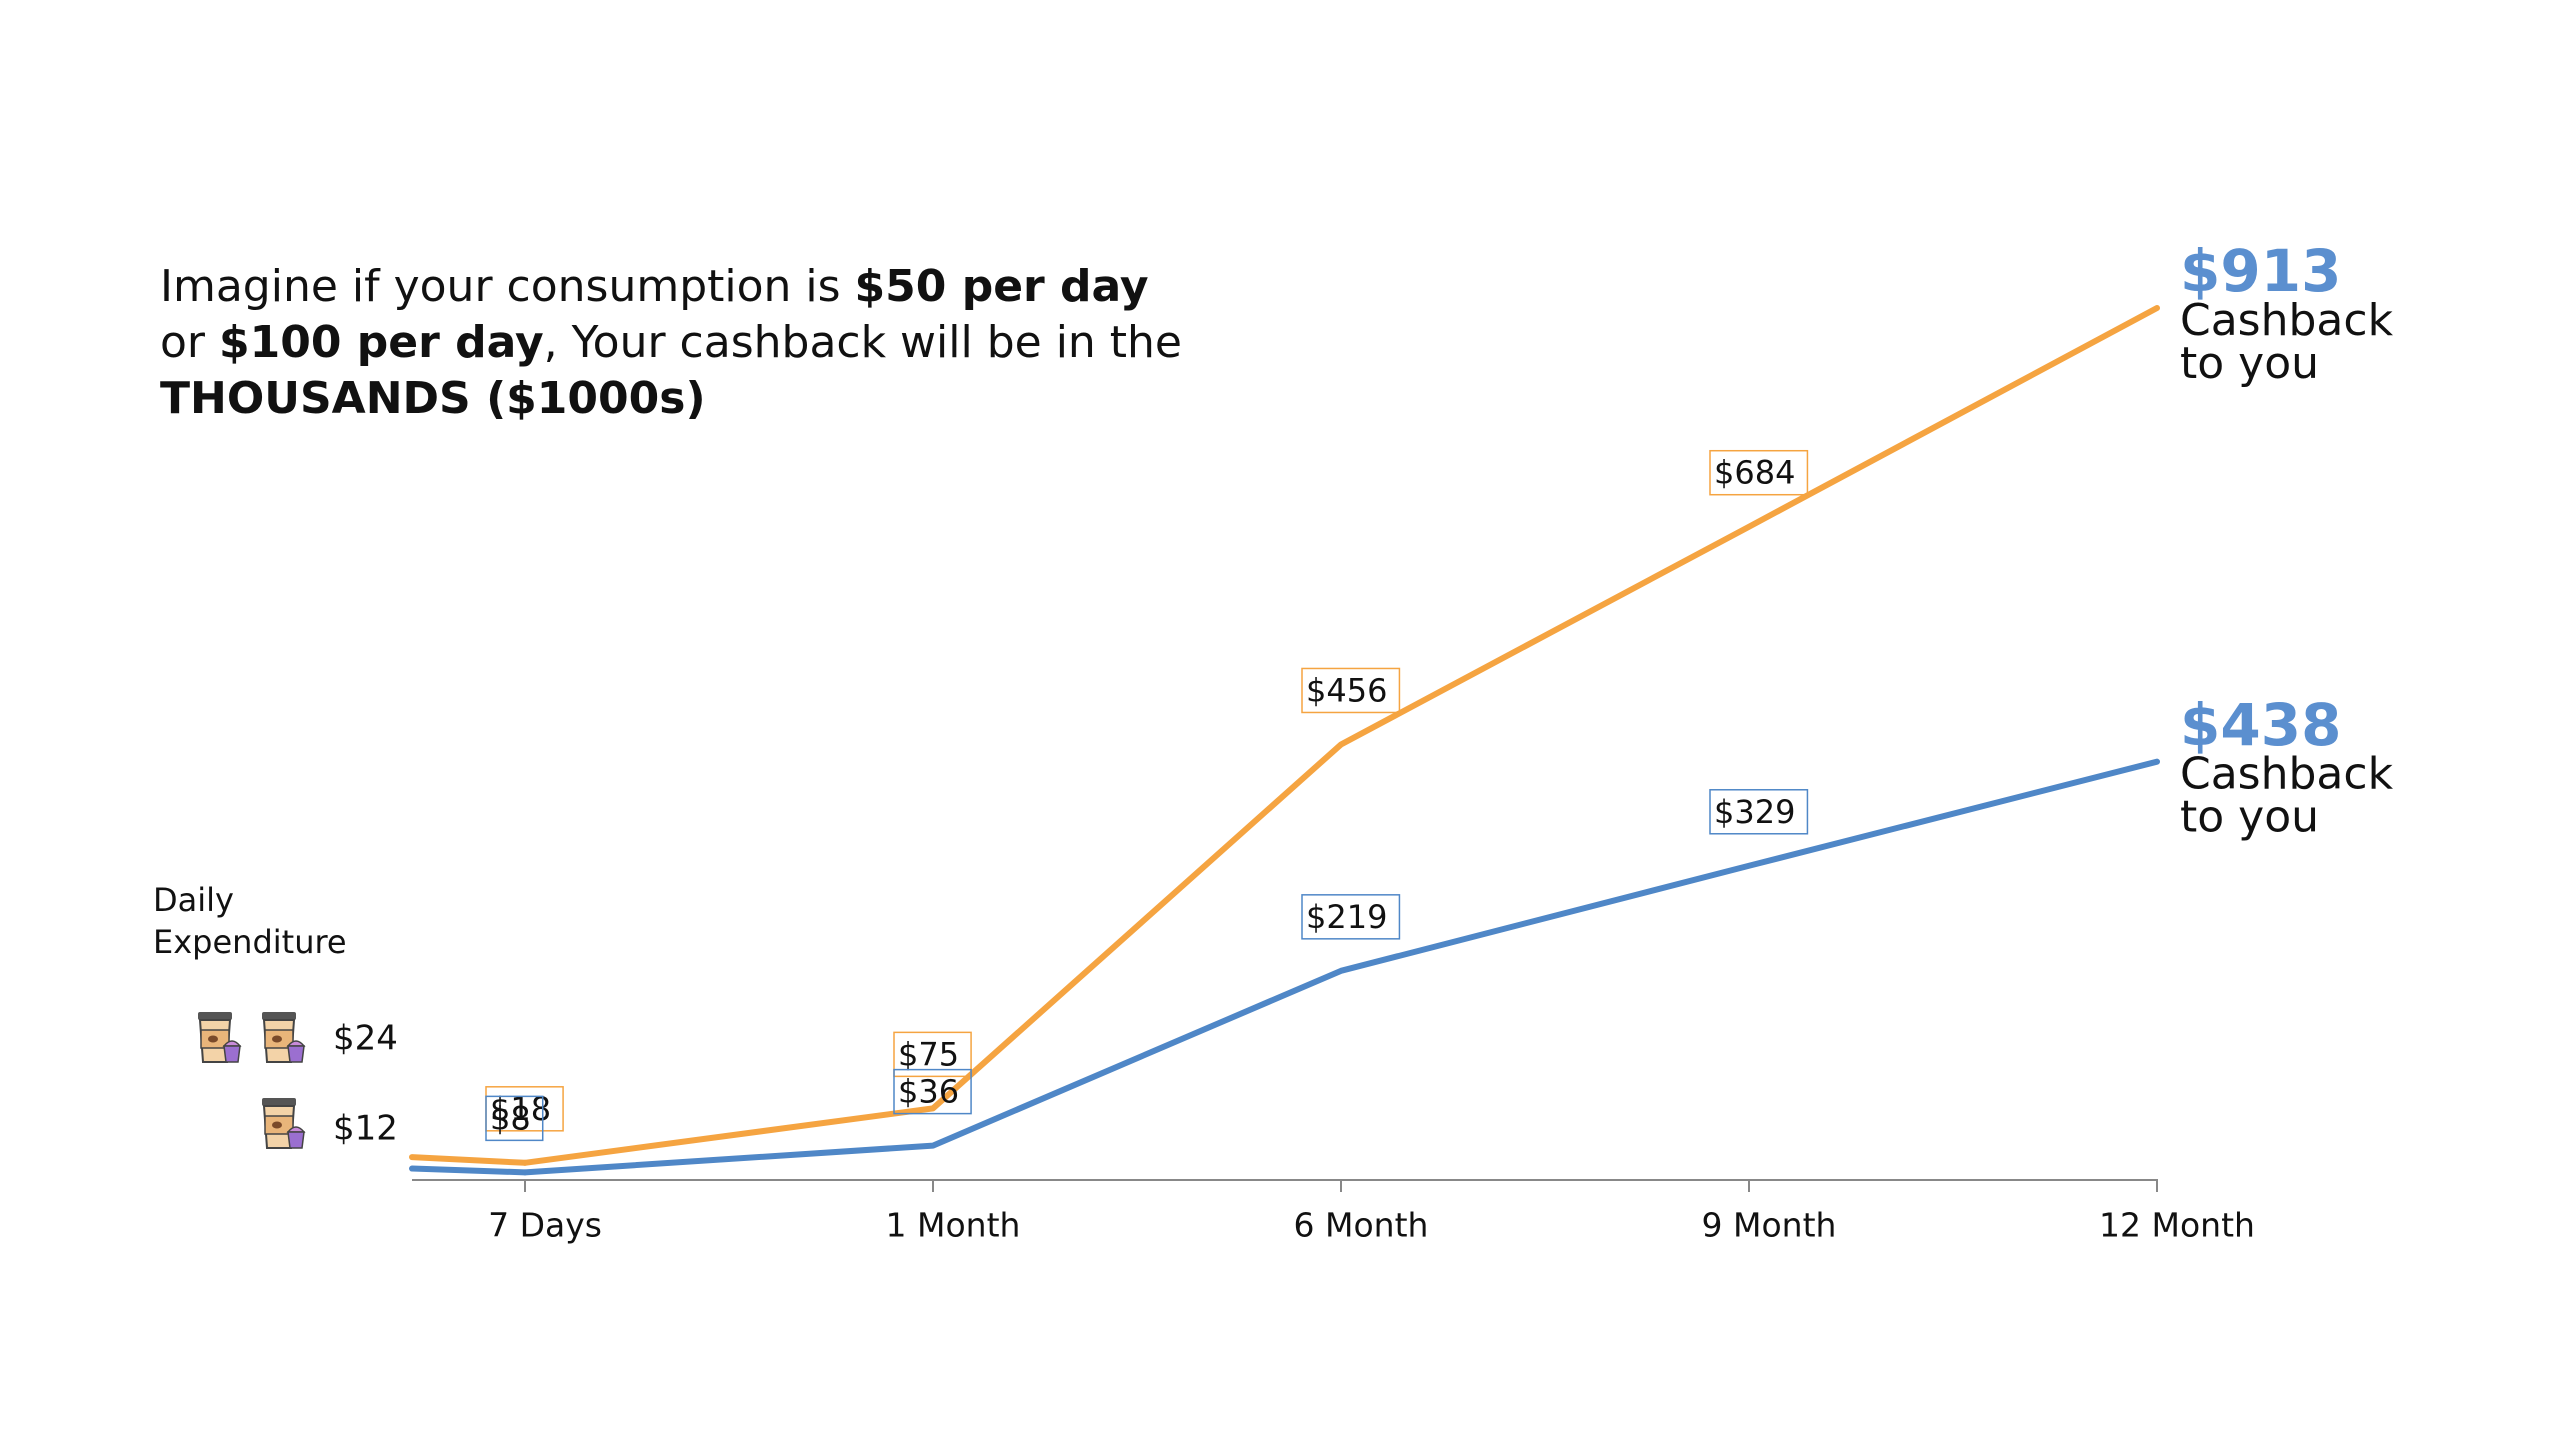 This screenshot has width=2560, height=1440. I want to click on icons, so click(251, 1080).